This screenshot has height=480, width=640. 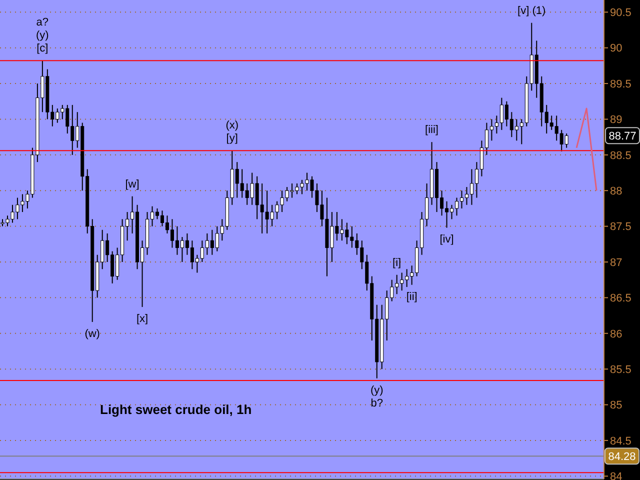 What do you see at coordinates (621, 84) in the screenshot?
I see `y-tick-label: 89.5` at bounding box center [621, 84].